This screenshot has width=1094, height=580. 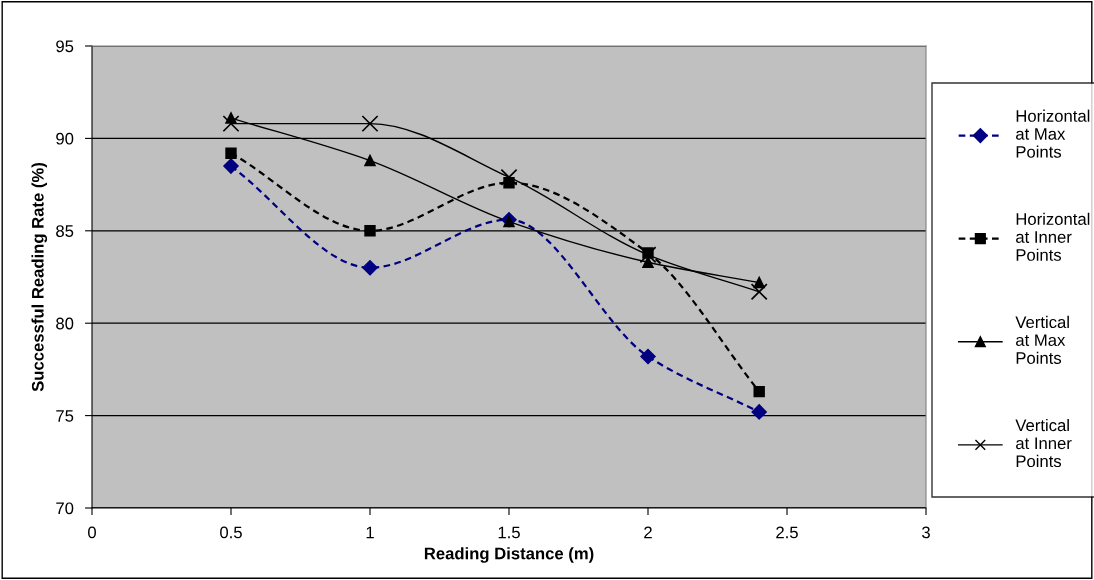 I want to click on x-tick-label: 0, so click(x=92, y=532).